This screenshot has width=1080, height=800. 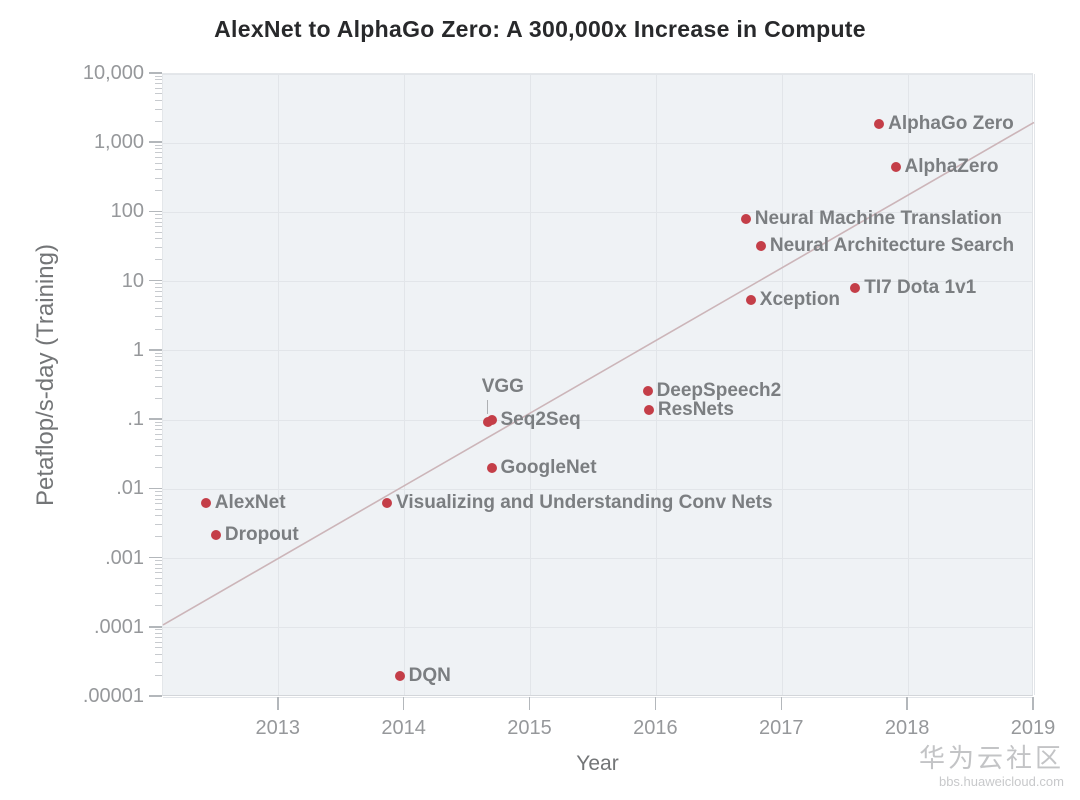 What do you see at coordinates (502, 386) in the screenshot?
I see `data-point-label-vgg: VGG` at bounding box center [502, 386].